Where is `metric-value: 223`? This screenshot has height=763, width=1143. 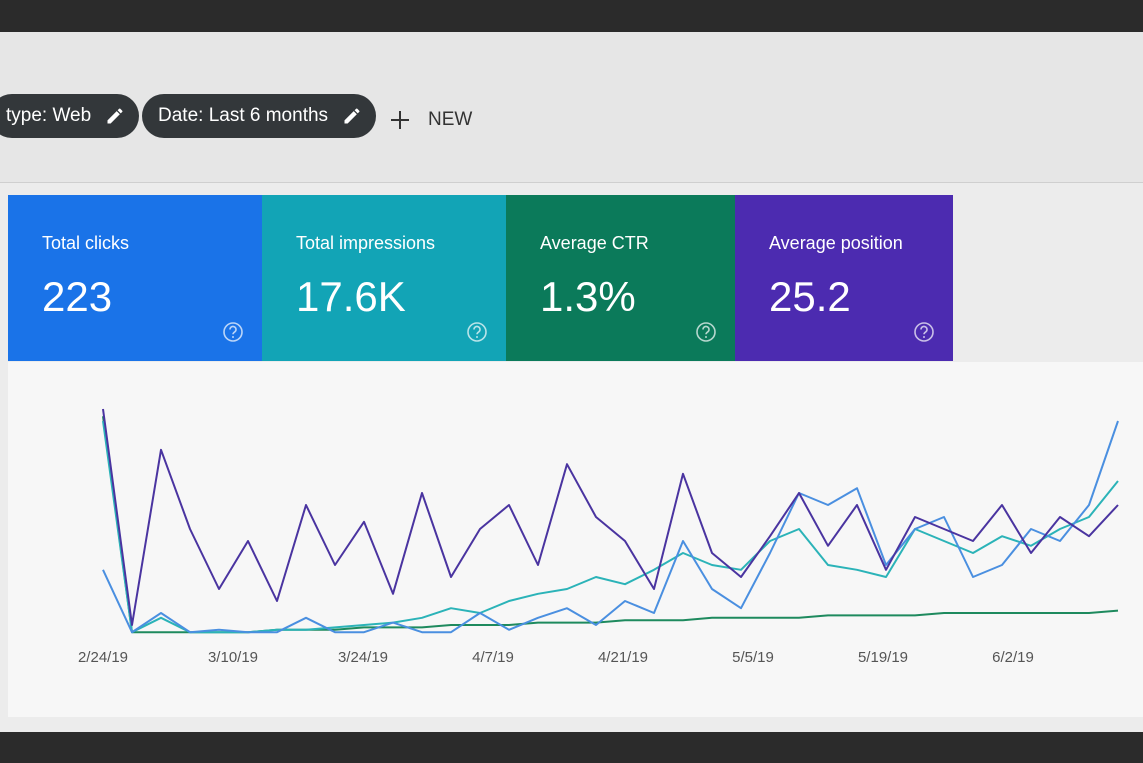
metric-value: 223 is located at coordinates (77, 296).